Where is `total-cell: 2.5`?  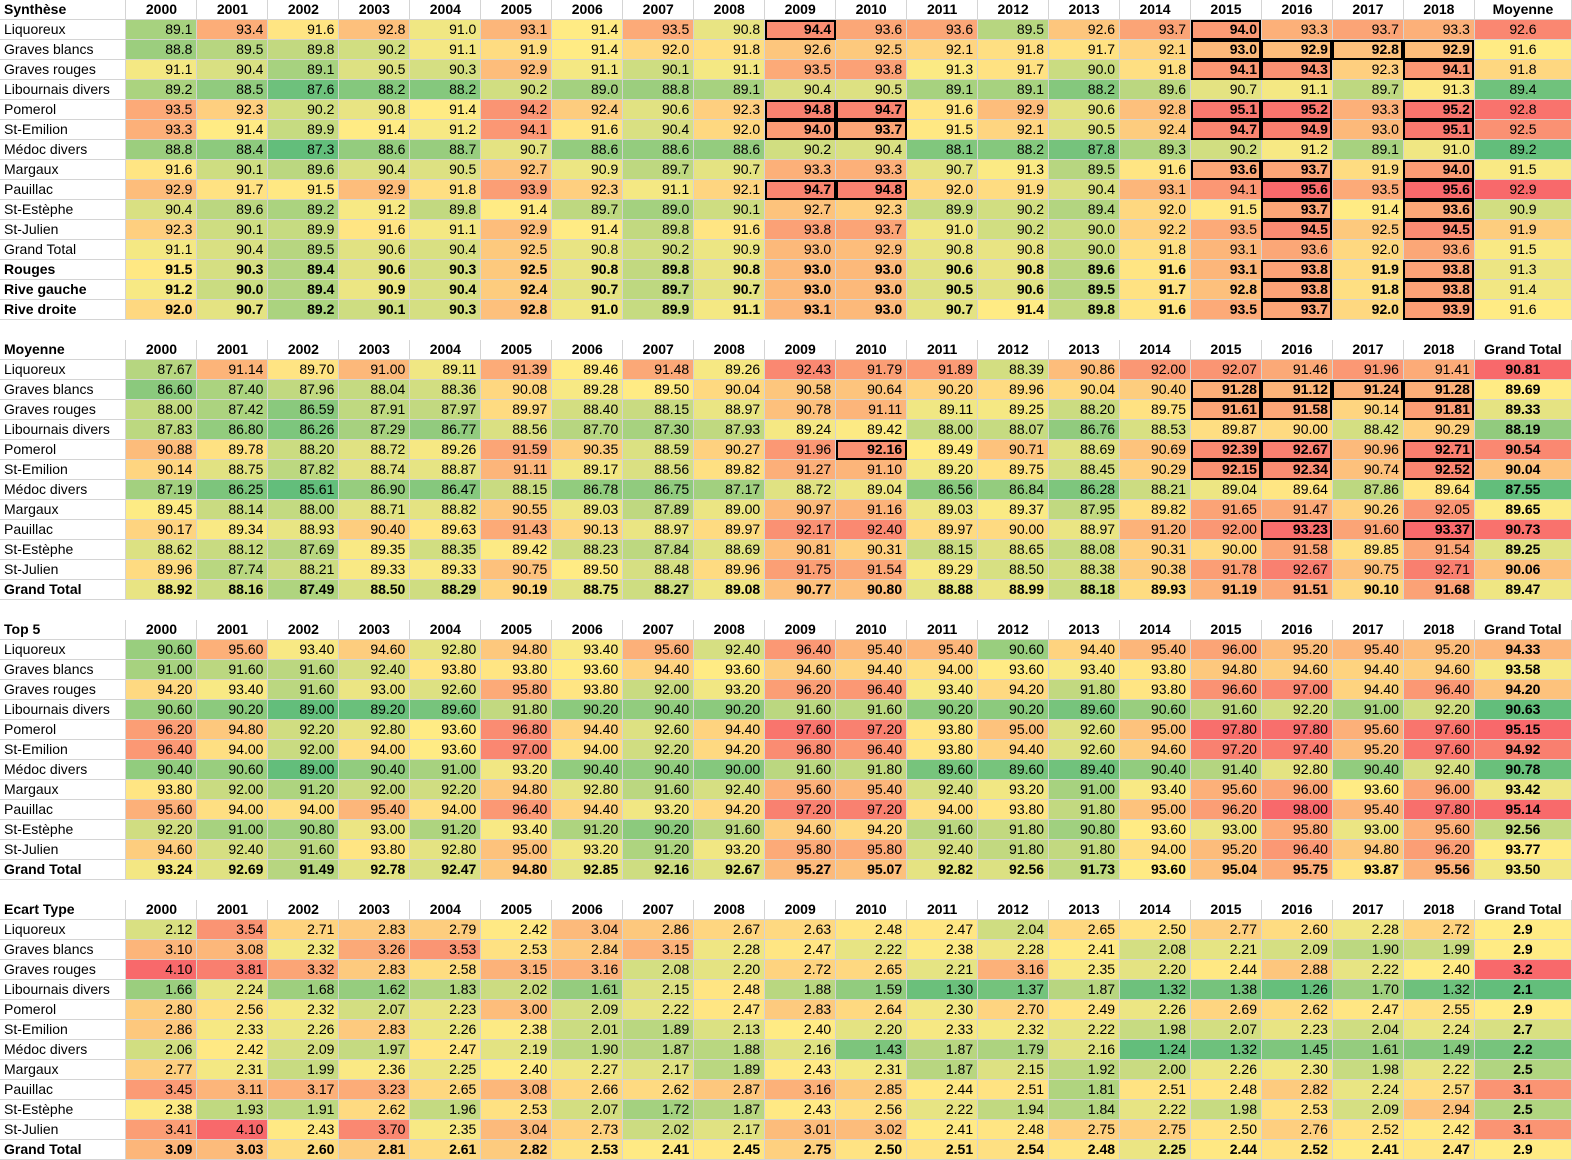
total-cell: 2.5 is located at coordinates (1523, 1109).